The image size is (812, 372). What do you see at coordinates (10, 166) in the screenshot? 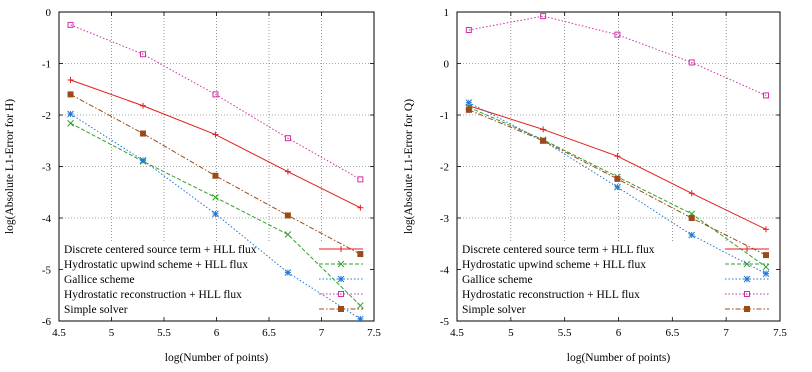
I see `y-axis-label: log(Absolute L1-Error for H)` at bounding box center [10, 166].